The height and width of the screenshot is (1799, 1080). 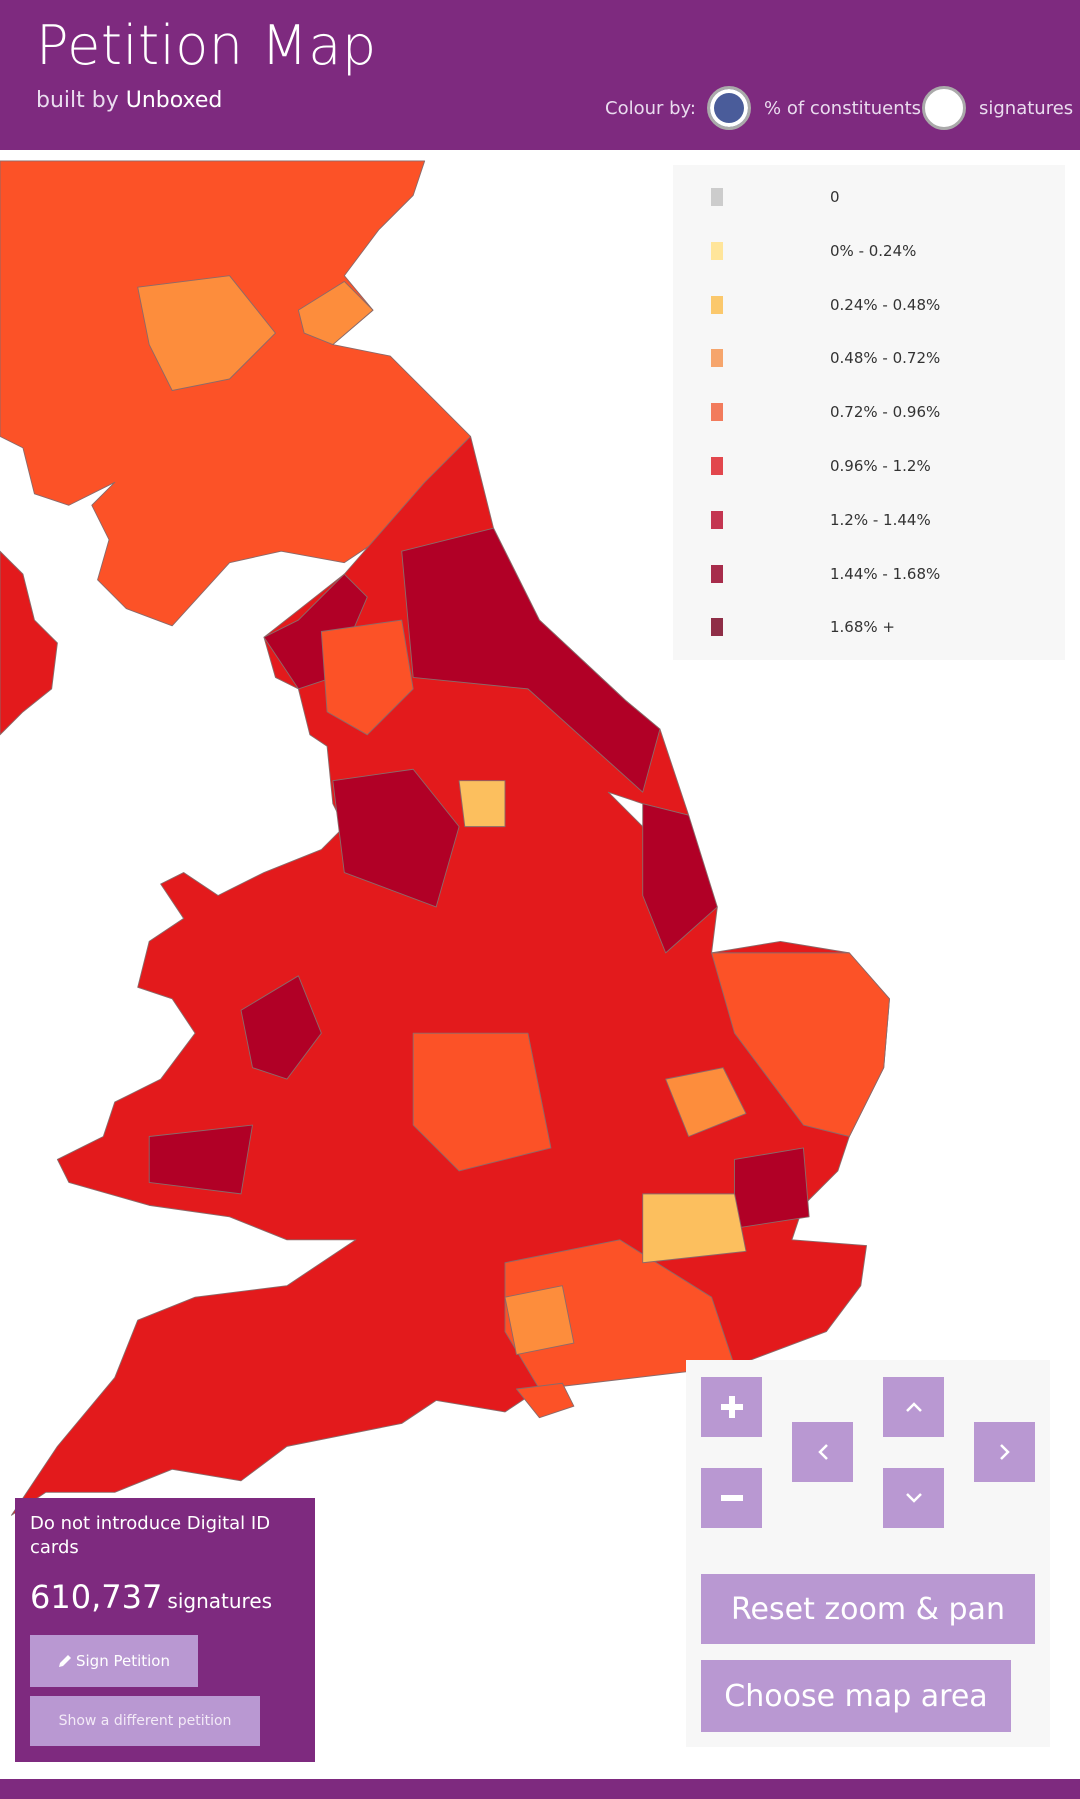 What do you see at coordinates (880, 519) in the screenshot?
I see `legend-label: 1.2% - 1.44%` at bounding box center [880, 519].